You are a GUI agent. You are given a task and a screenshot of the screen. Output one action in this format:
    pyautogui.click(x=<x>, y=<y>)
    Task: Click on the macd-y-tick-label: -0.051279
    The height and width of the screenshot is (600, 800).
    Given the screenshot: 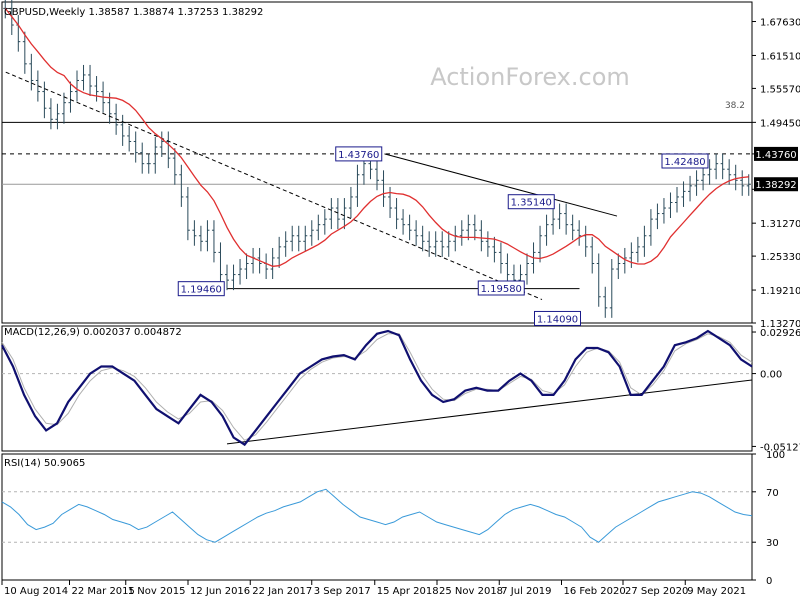 What is the action you would take?
    pyautogui.click(x=780, y=447)
    